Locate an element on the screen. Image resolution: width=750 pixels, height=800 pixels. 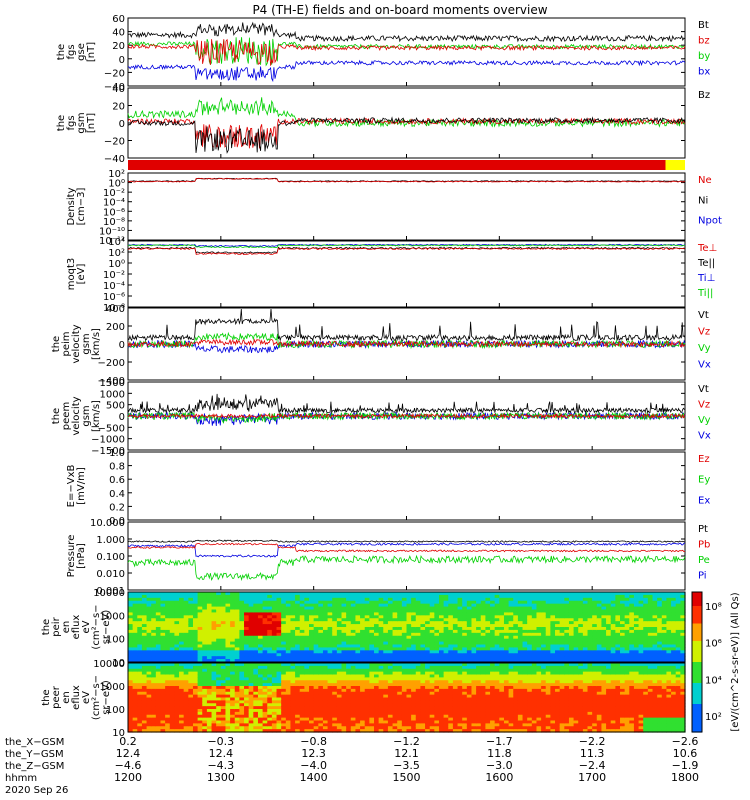
y-axis-label: E=−VxB [mV/m] is located at coordinates (76, 486).